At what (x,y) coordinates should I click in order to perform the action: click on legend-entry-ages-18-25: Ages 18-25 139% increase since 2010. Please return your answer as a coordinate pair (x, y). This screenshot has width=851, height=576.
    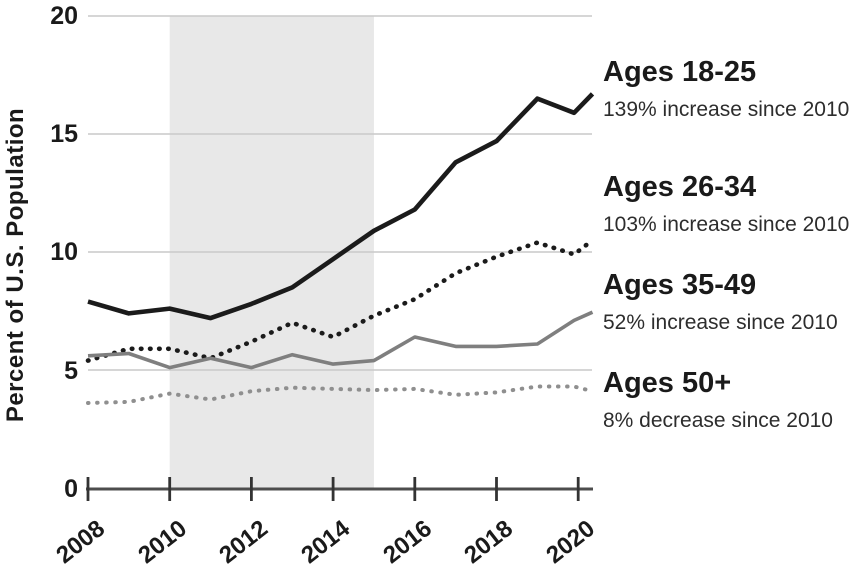
    Looking at the image, I should click on (726, 89).